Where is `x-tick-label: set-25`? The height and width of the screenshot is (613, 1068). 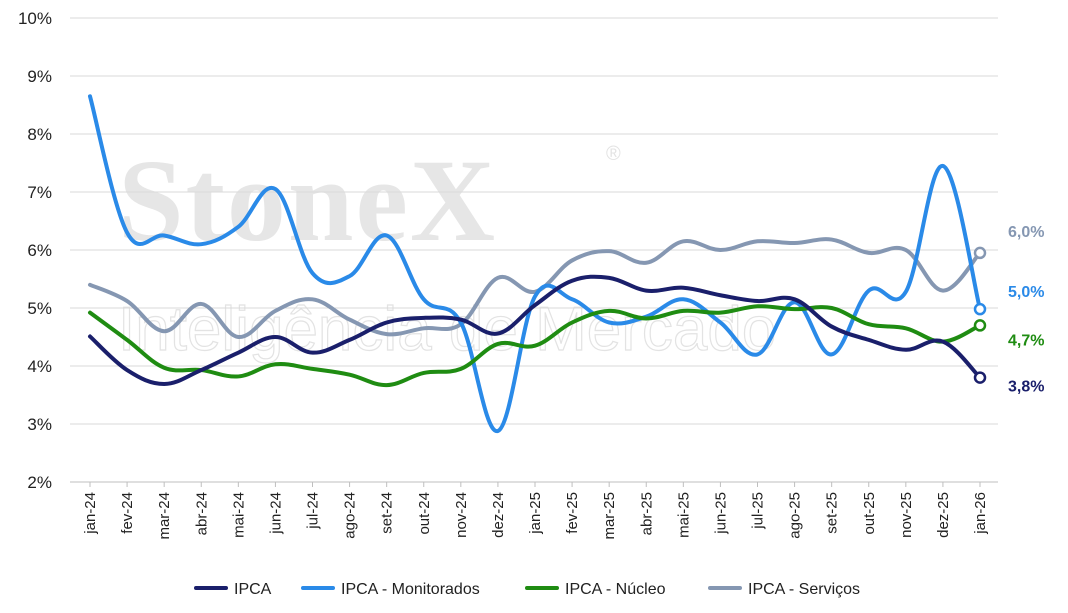 x-tick-label: set-25 is located at coordinates (832, 513).